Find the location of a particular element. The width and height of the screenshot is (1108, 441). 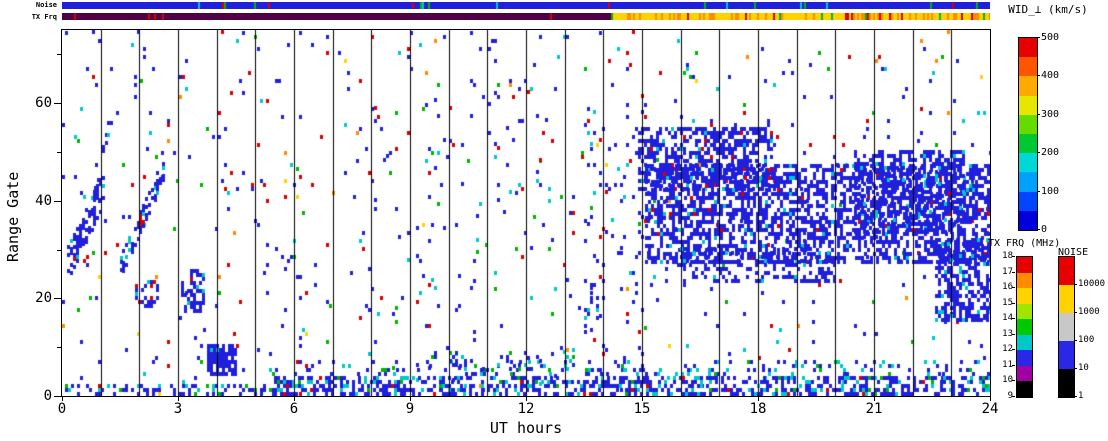

noise-colorbar is located at coordinates (1066, 327).